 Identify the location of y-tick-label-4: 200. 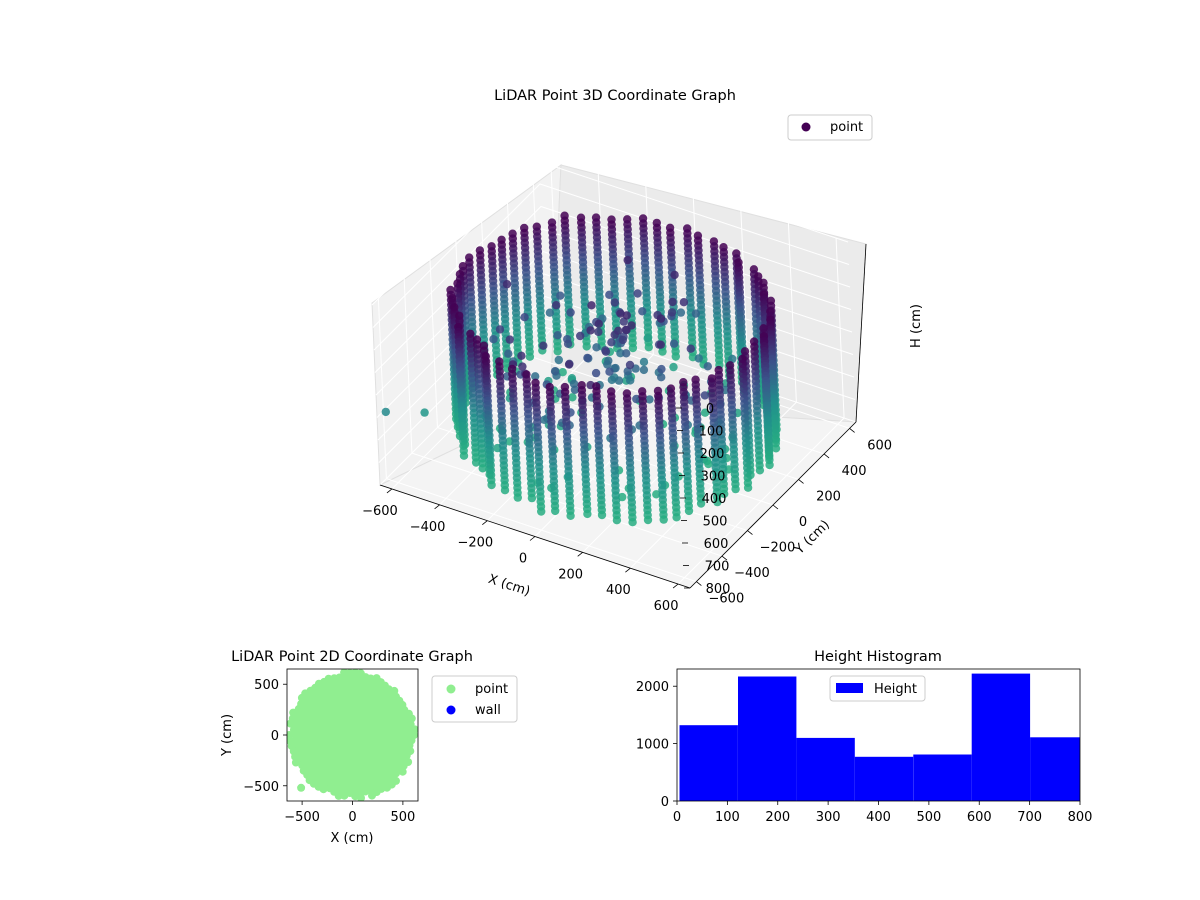
(828, 496).